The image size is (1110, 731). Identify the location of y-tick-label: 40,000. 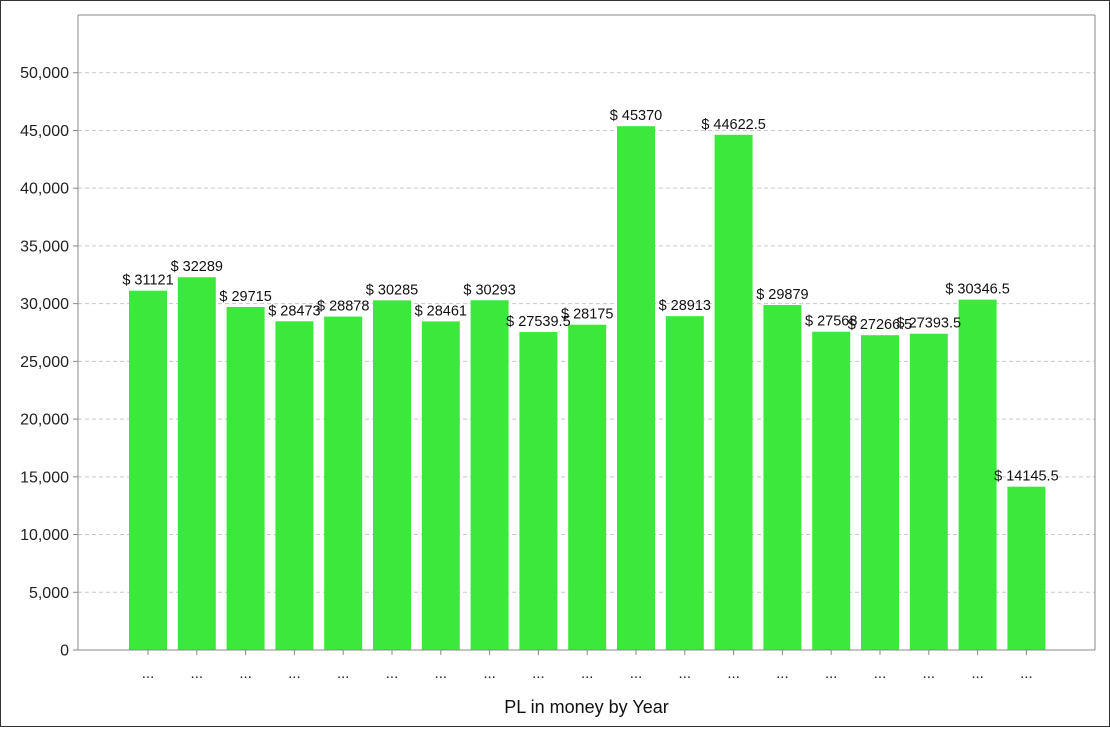
(44, 189).